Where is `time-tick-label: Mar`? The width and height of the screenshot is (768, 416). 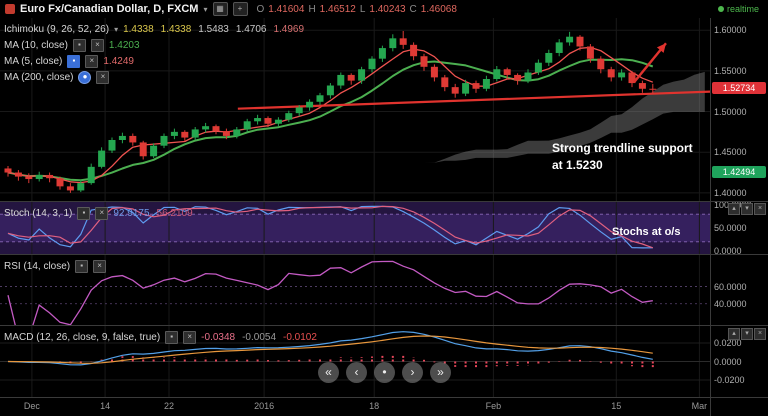
time-tick-label: Mar is located at coordinates (699, 406).